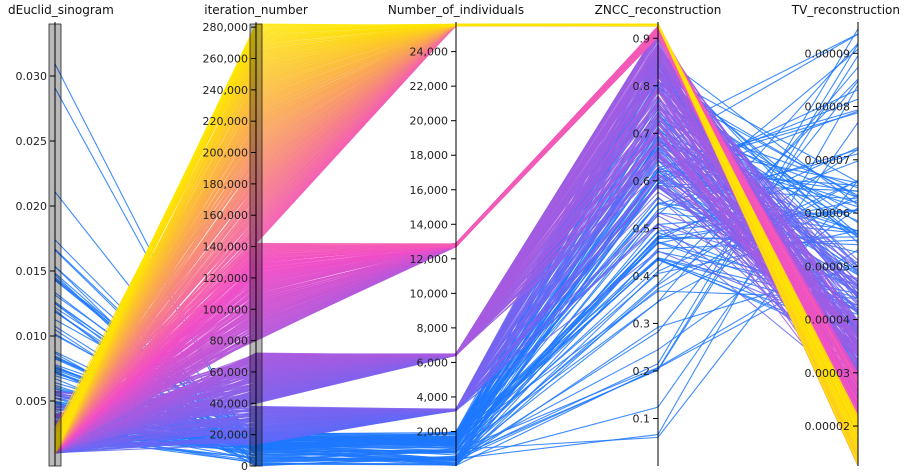 Image resolution: width=906 pixels, height=473 pixels. Describe the element at coordinates (642, 371) in the screenshot. I see `tick-label: 0.2` at that location.